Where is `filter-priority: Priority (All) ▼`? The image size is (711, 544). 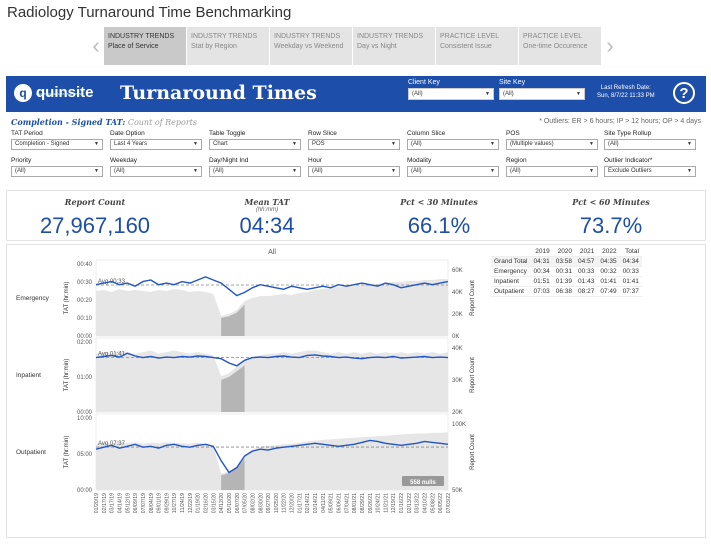 filter-priority: Priority (All) ▼ is located at coordinates (57, 167).